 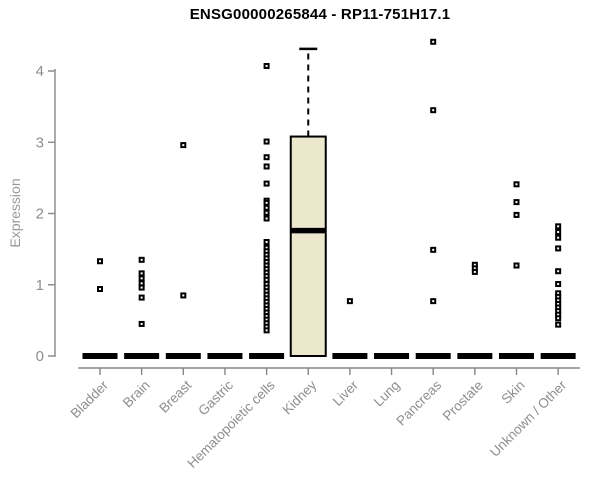 What do you see at coordinates (387, 394) in the screenshot?
I see `category-label: Lung` at bounding box center [387, 394].